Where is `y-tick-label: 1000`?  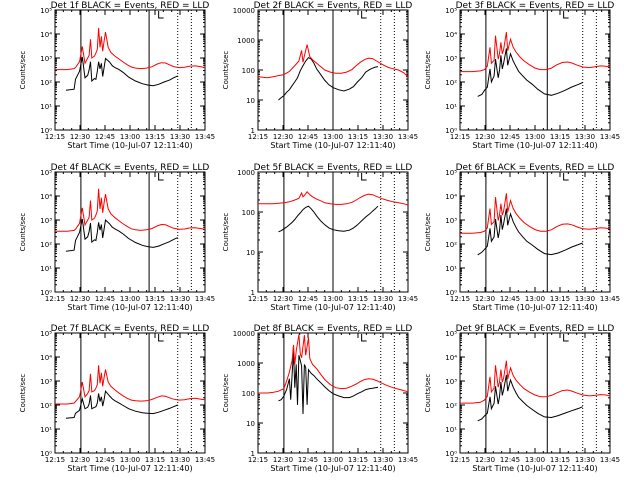 y-tick-label: 1000 is located at coordinates (246, 364).